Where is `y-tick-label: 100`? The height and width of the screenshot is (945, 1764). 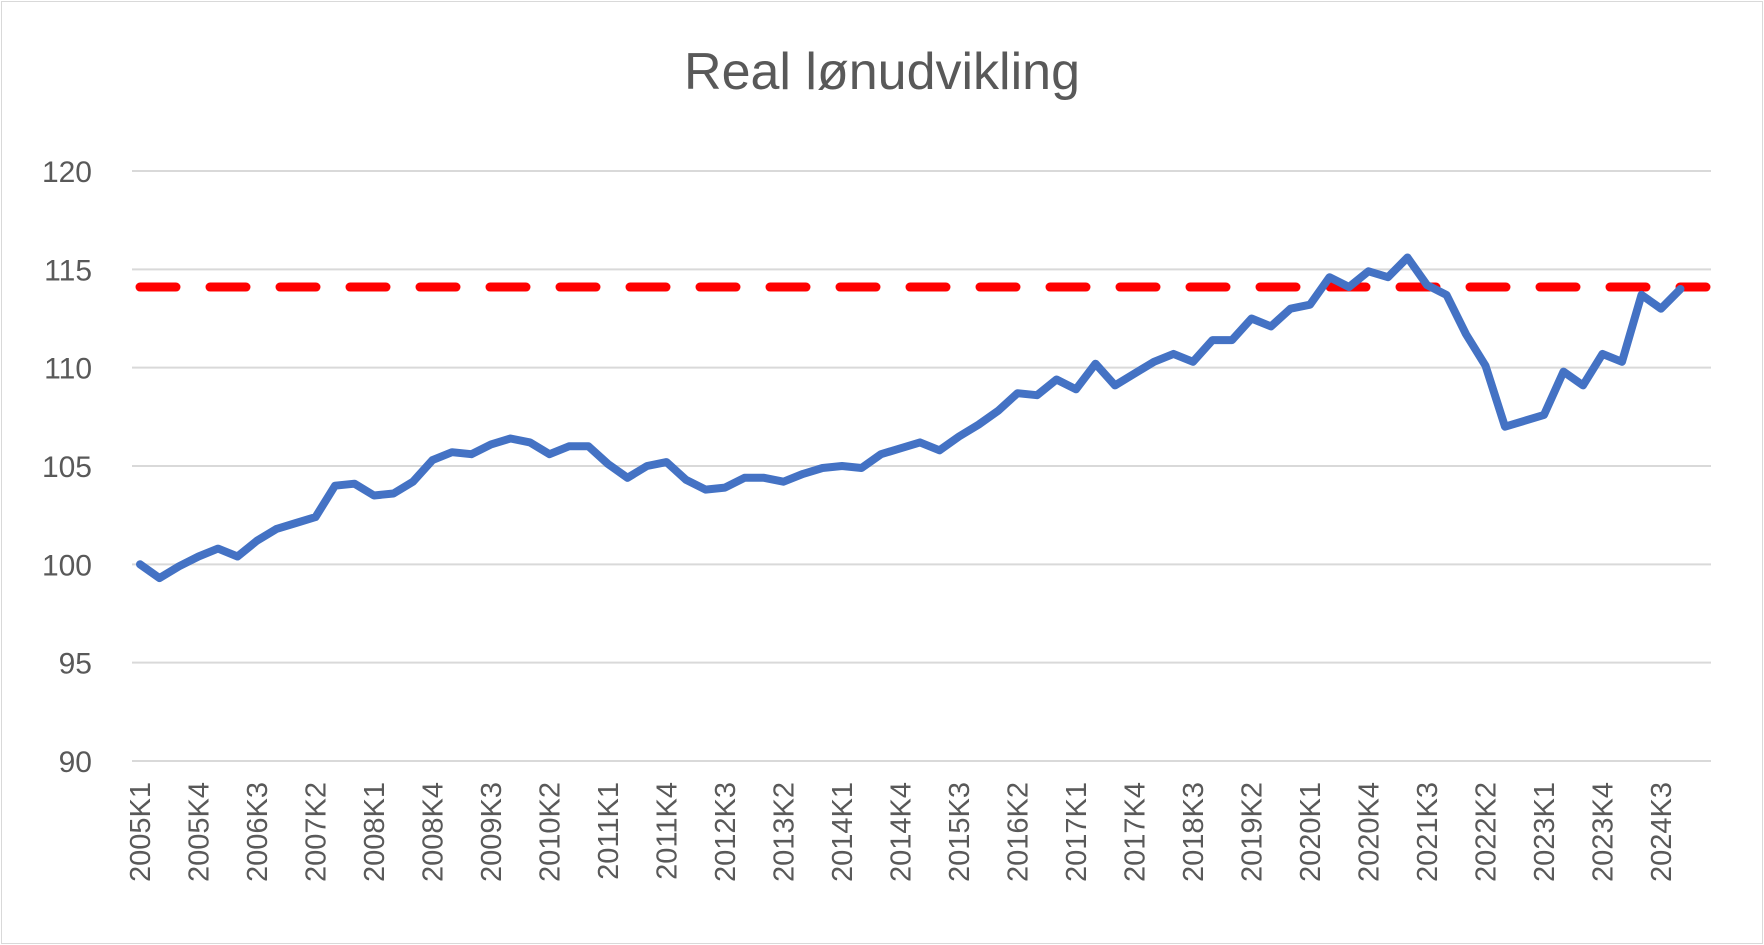 y-tick-label: 100 is located at coordinates (67, 565).